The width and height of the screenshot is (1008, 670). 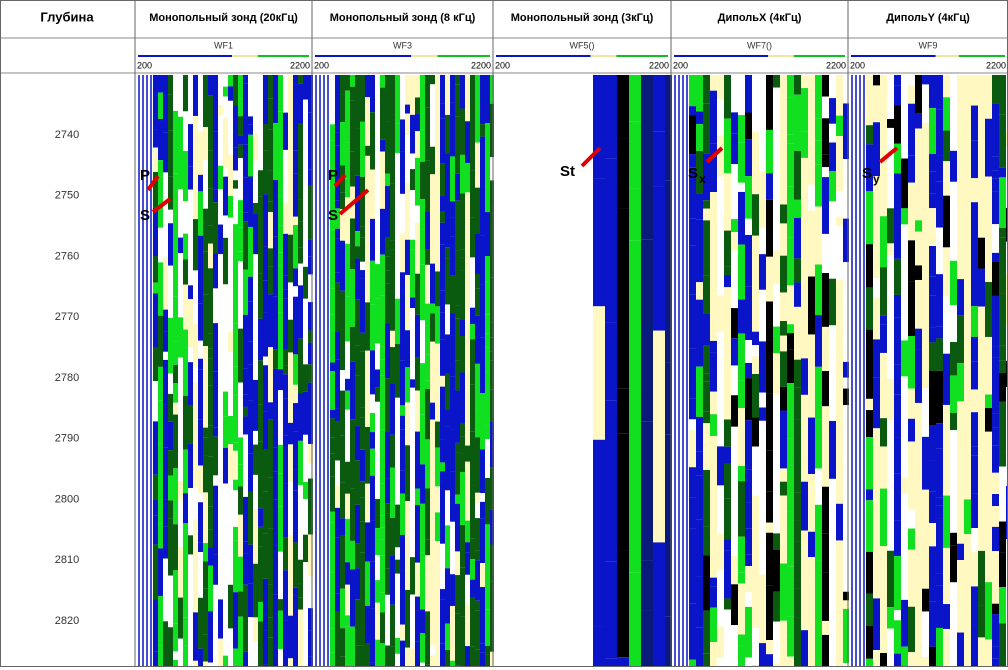 What do you see at coordinates (680, 370) in the screenshot?
I see `waveform-left` at bounding box center [680, 370].